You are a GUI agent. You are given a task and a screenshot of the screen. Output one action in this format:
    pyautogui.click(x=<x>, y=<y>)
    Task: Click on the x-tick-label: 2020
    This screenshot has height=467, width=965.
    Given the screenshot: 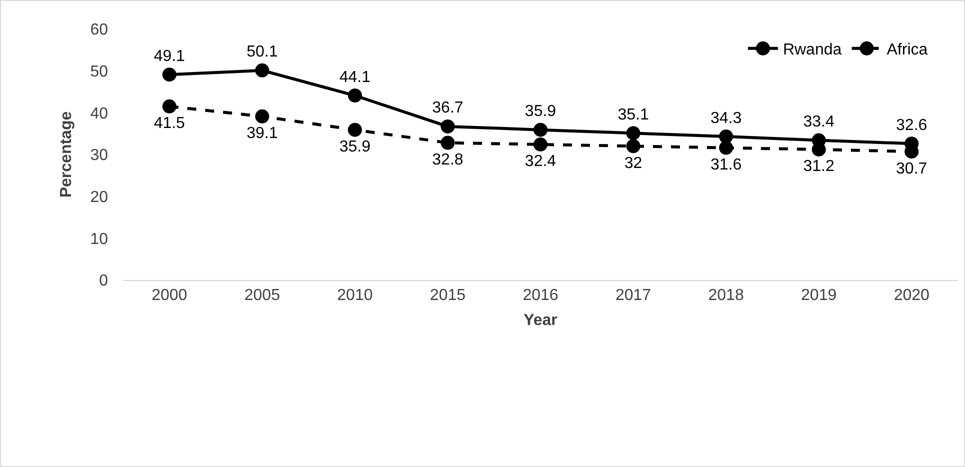 What is the action you would take?
    pyautogui.click(x=912, y=295)
    